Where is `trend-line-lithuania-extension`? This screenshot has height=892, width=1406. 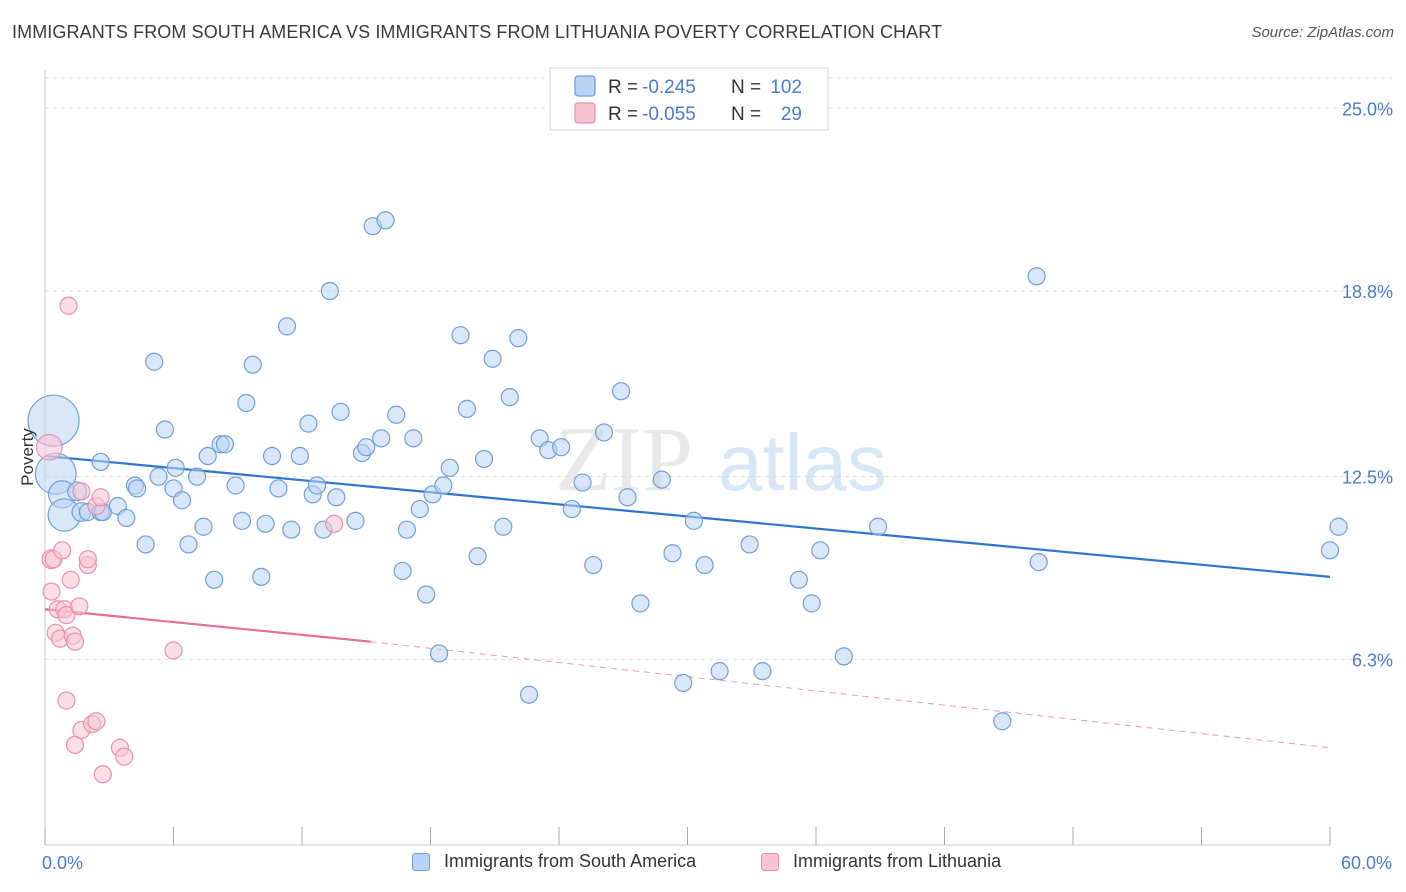 trend-line-lithuania-extension is located at coordinates (850, 695).